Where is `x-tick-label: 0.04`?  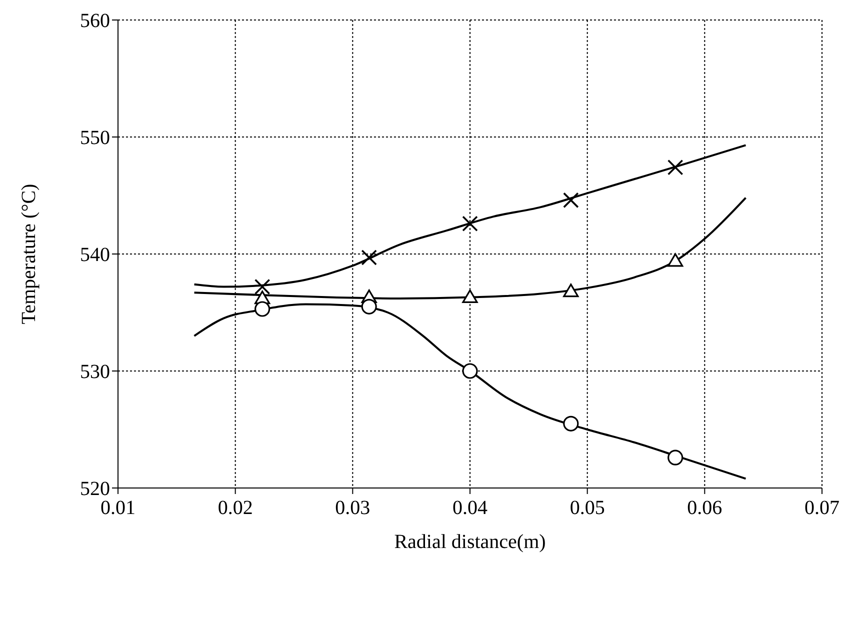 x-tick-label: 0.04 is located at coordinates (470, 508).